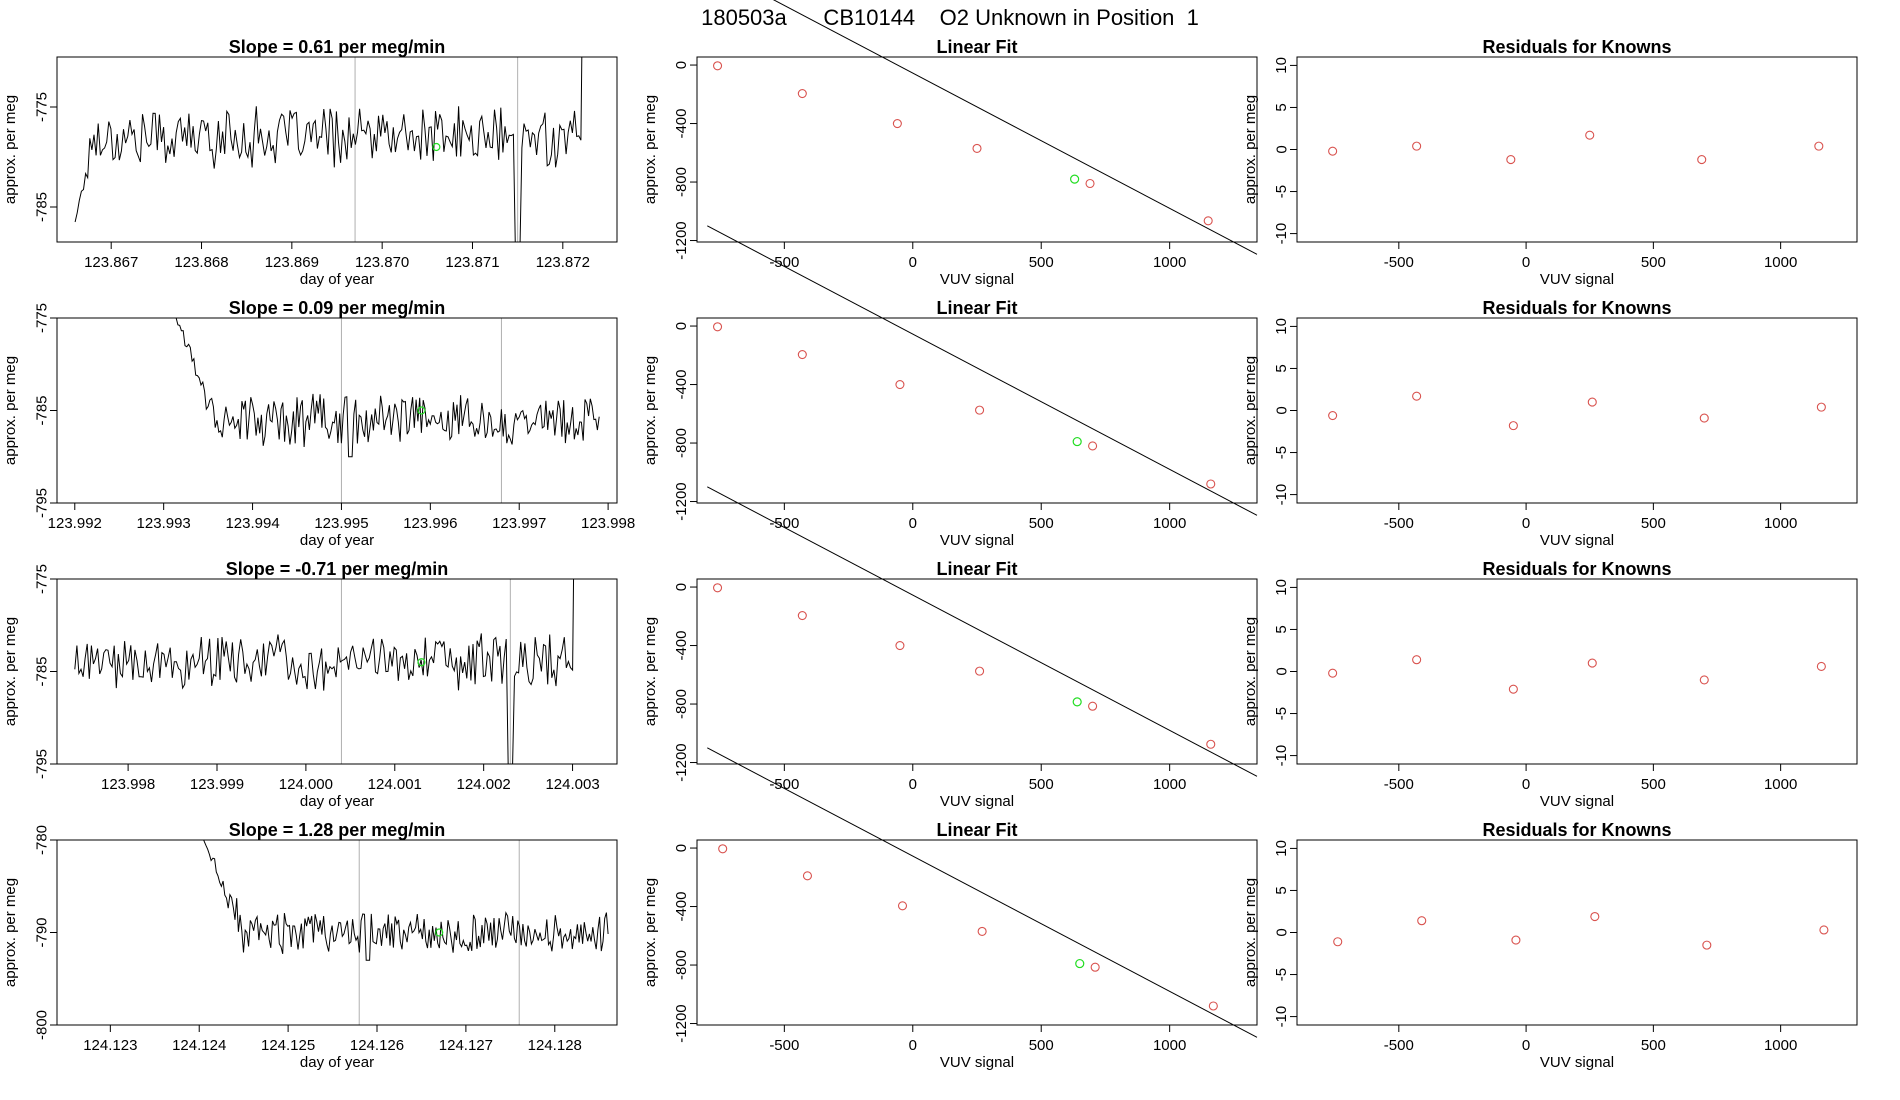  Describe the element at coordinates (201, 262) in the screenshot. I see `x-tick-label: 123.868` at that location.